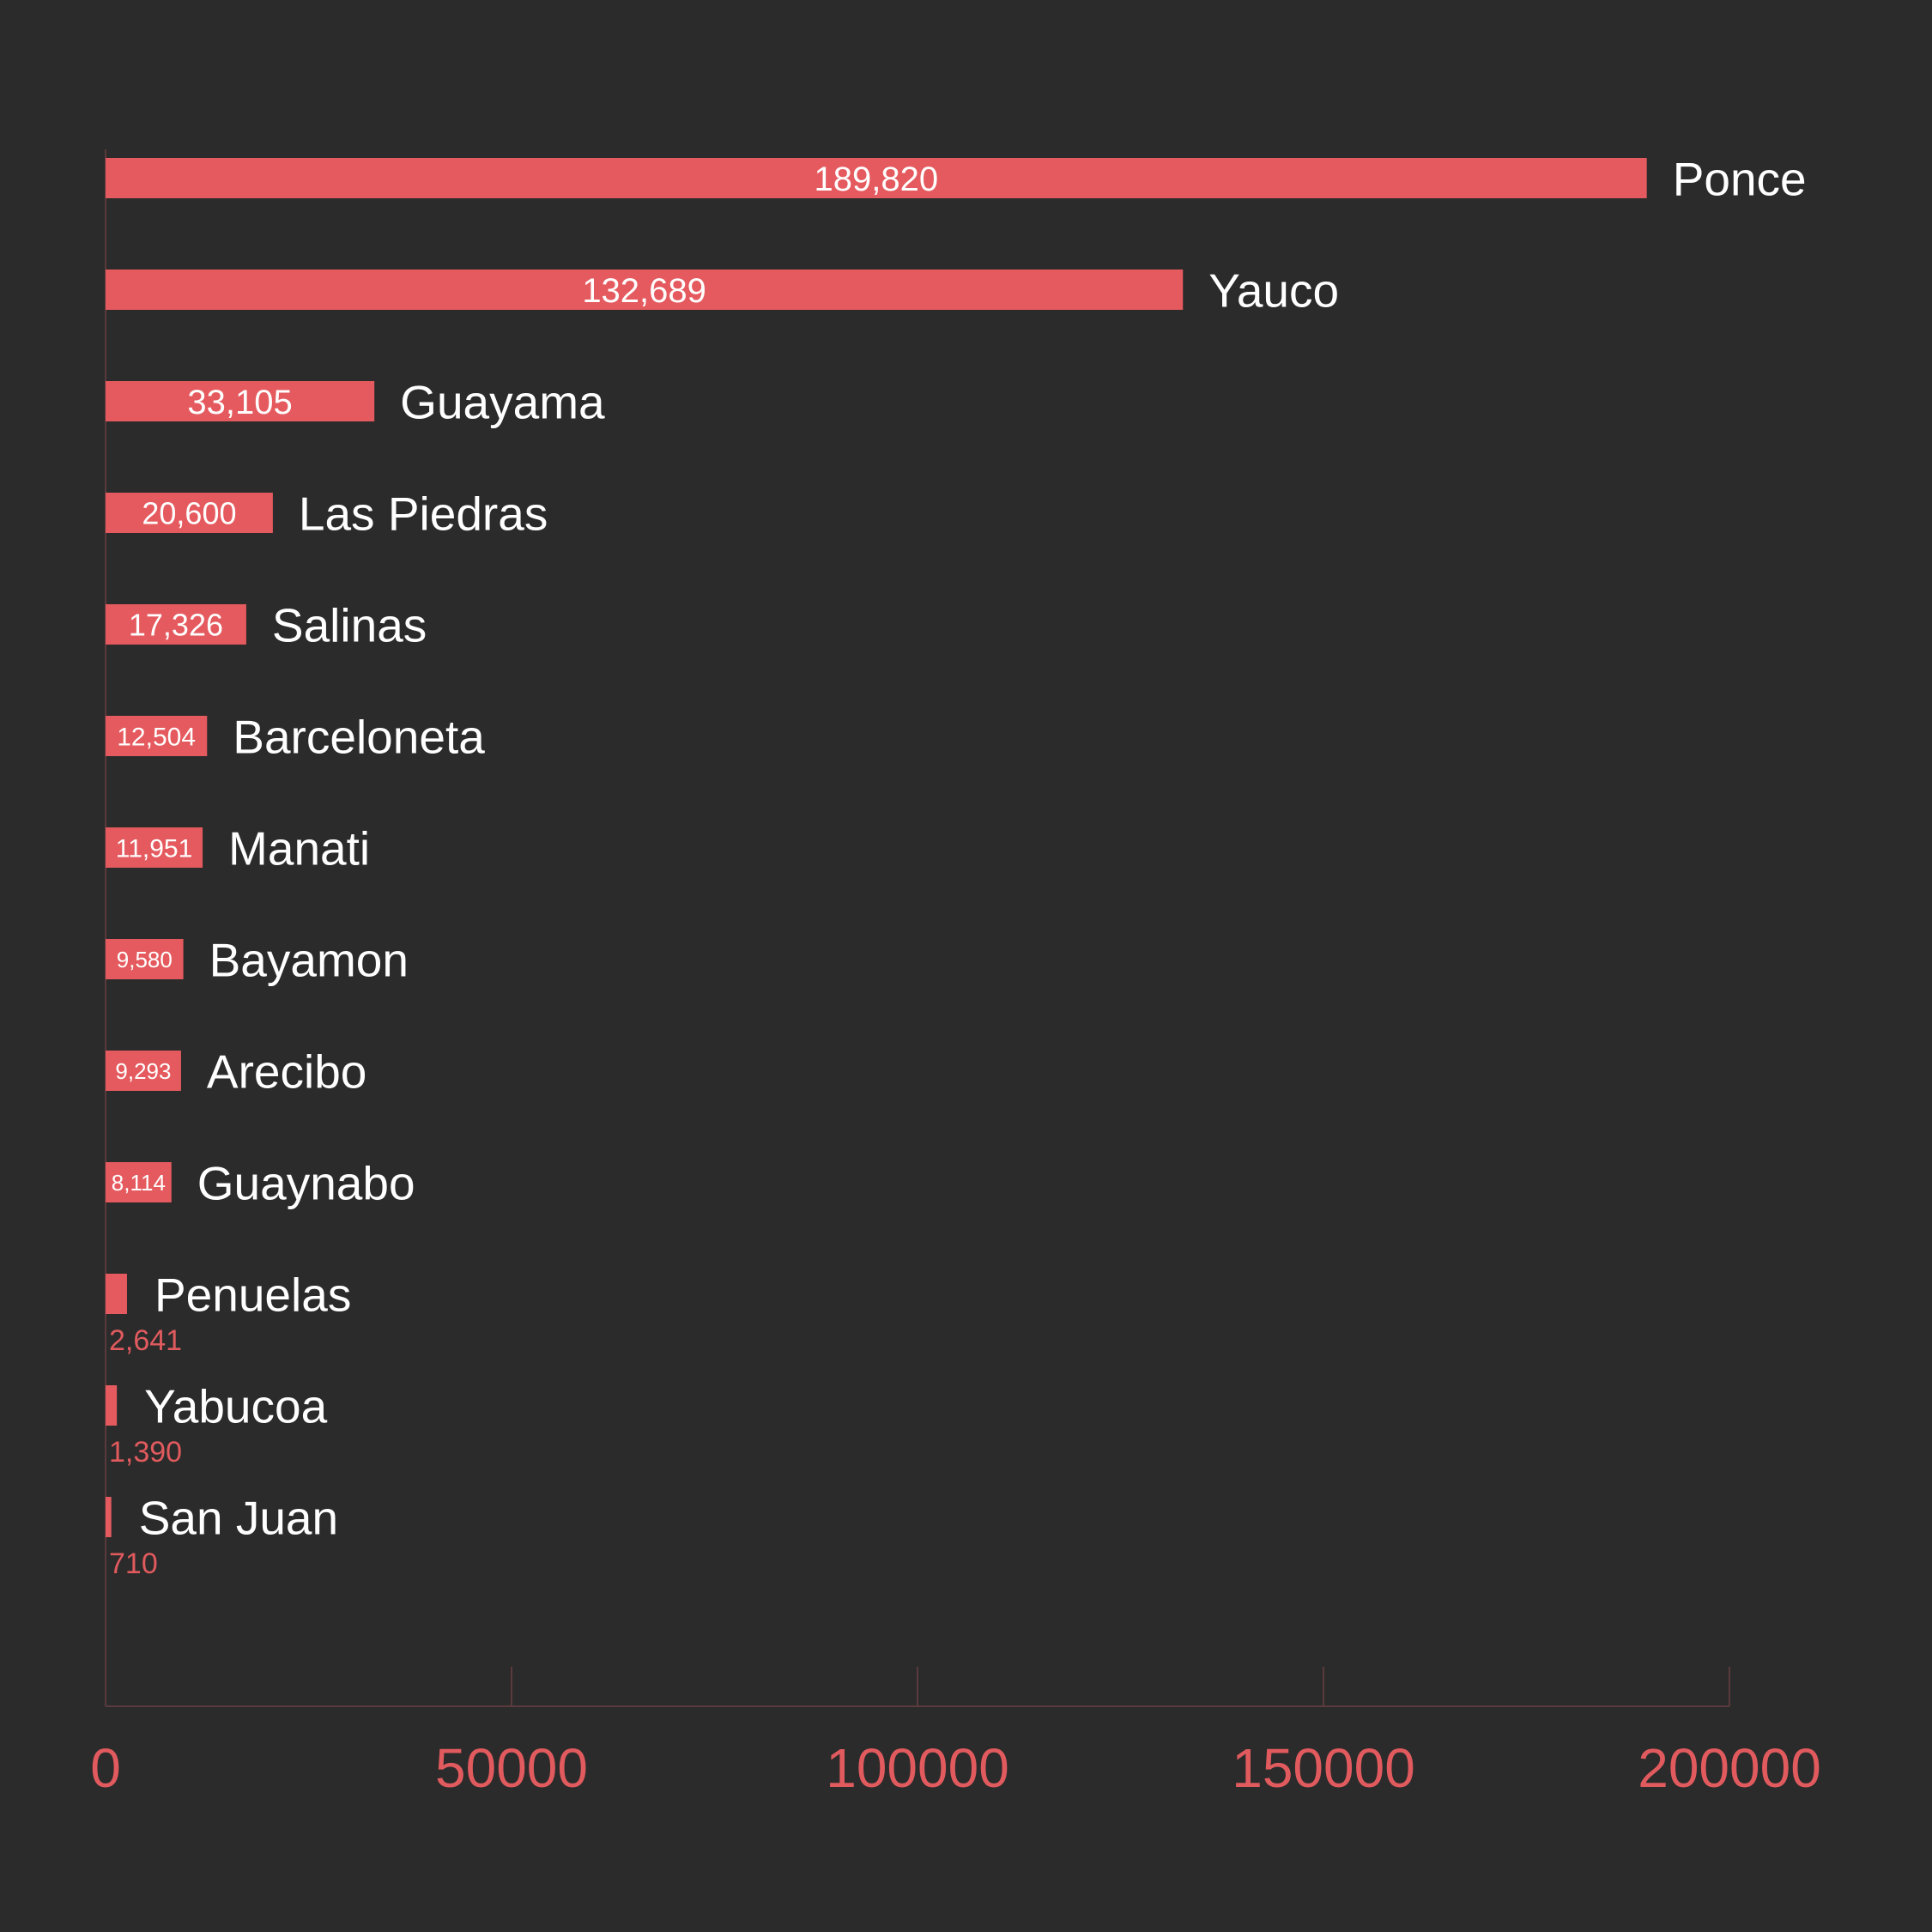  I want to click on x-tick-label: 50000, so click(512, 1768).